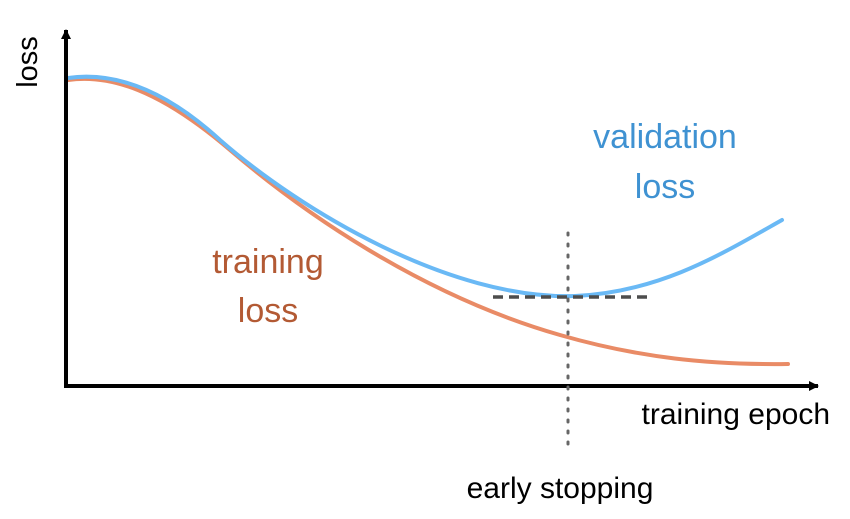  I want to click on training-loss-label-line1: training, so click(268, 262).